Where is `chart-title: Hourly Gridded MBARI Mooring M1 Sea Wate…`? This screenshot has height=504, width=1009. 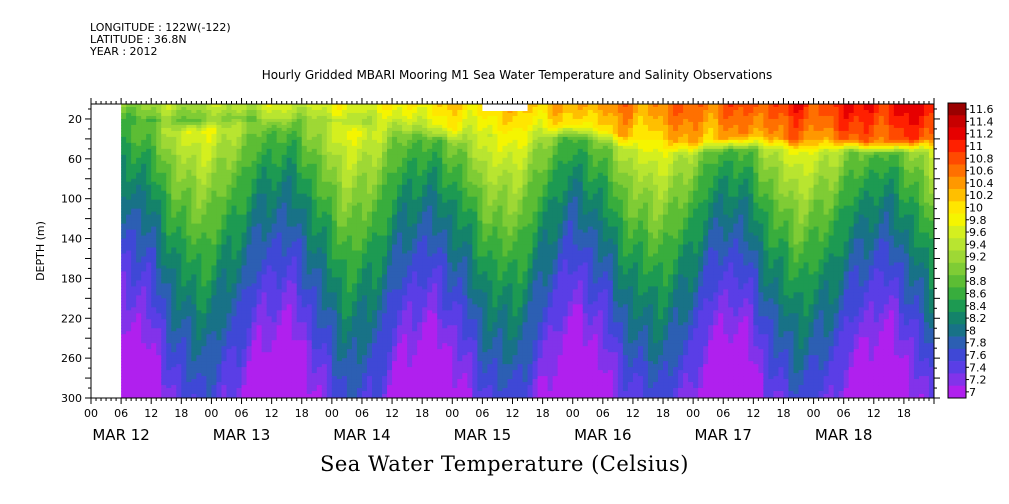
chart-title: Hourly Gridded MBARI Mooring M1 Sea Wate… is located at coordinates (517, 75).